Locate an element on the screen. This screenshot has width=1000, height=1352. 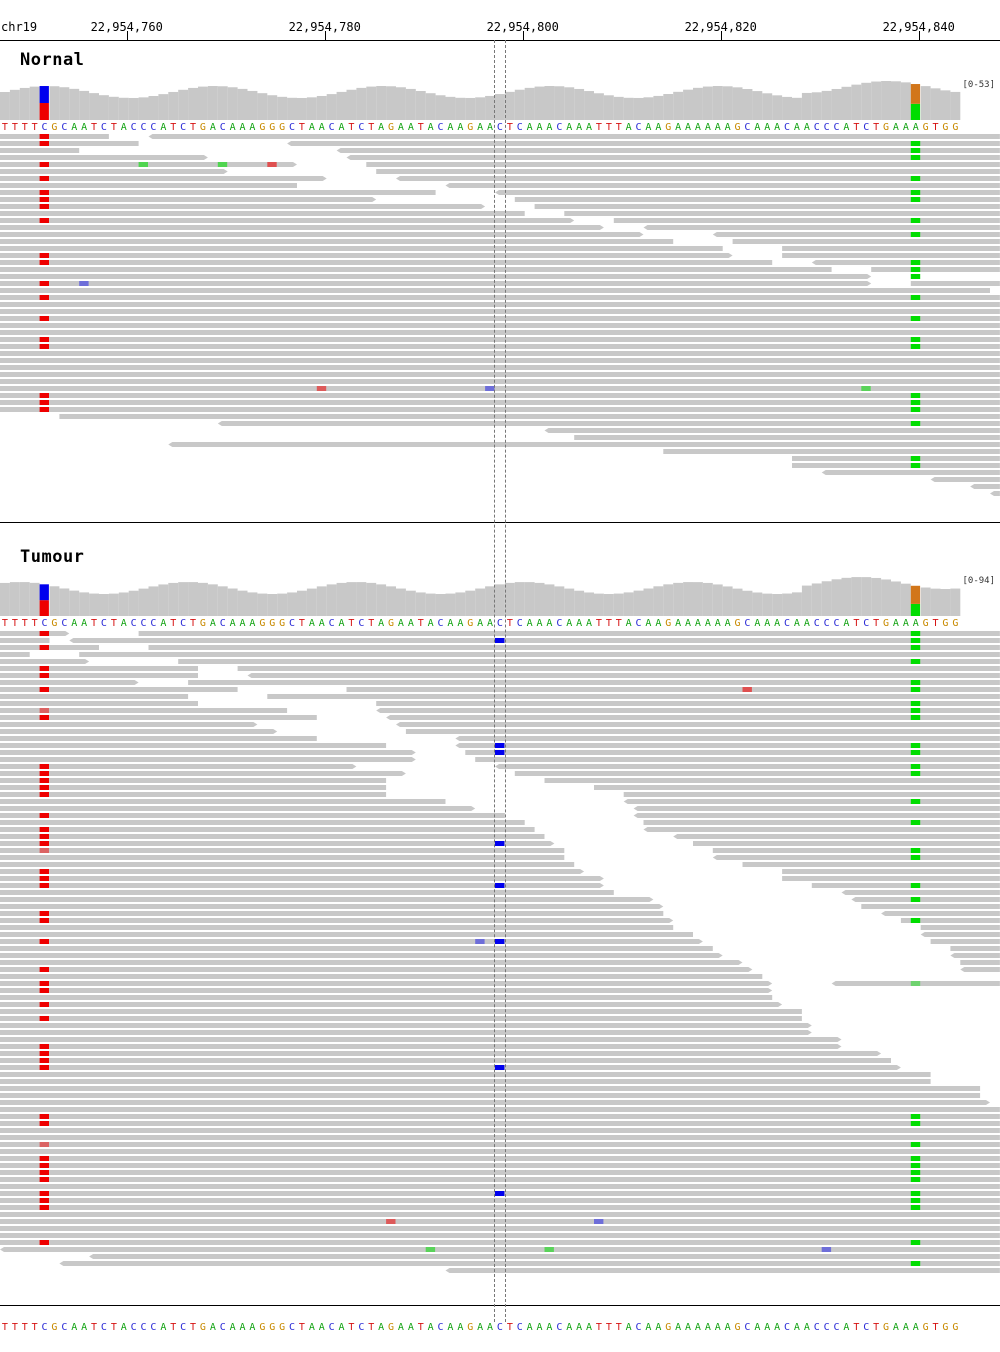
coverage-range-normal: [0-53] is located at coordinates (978, 85).